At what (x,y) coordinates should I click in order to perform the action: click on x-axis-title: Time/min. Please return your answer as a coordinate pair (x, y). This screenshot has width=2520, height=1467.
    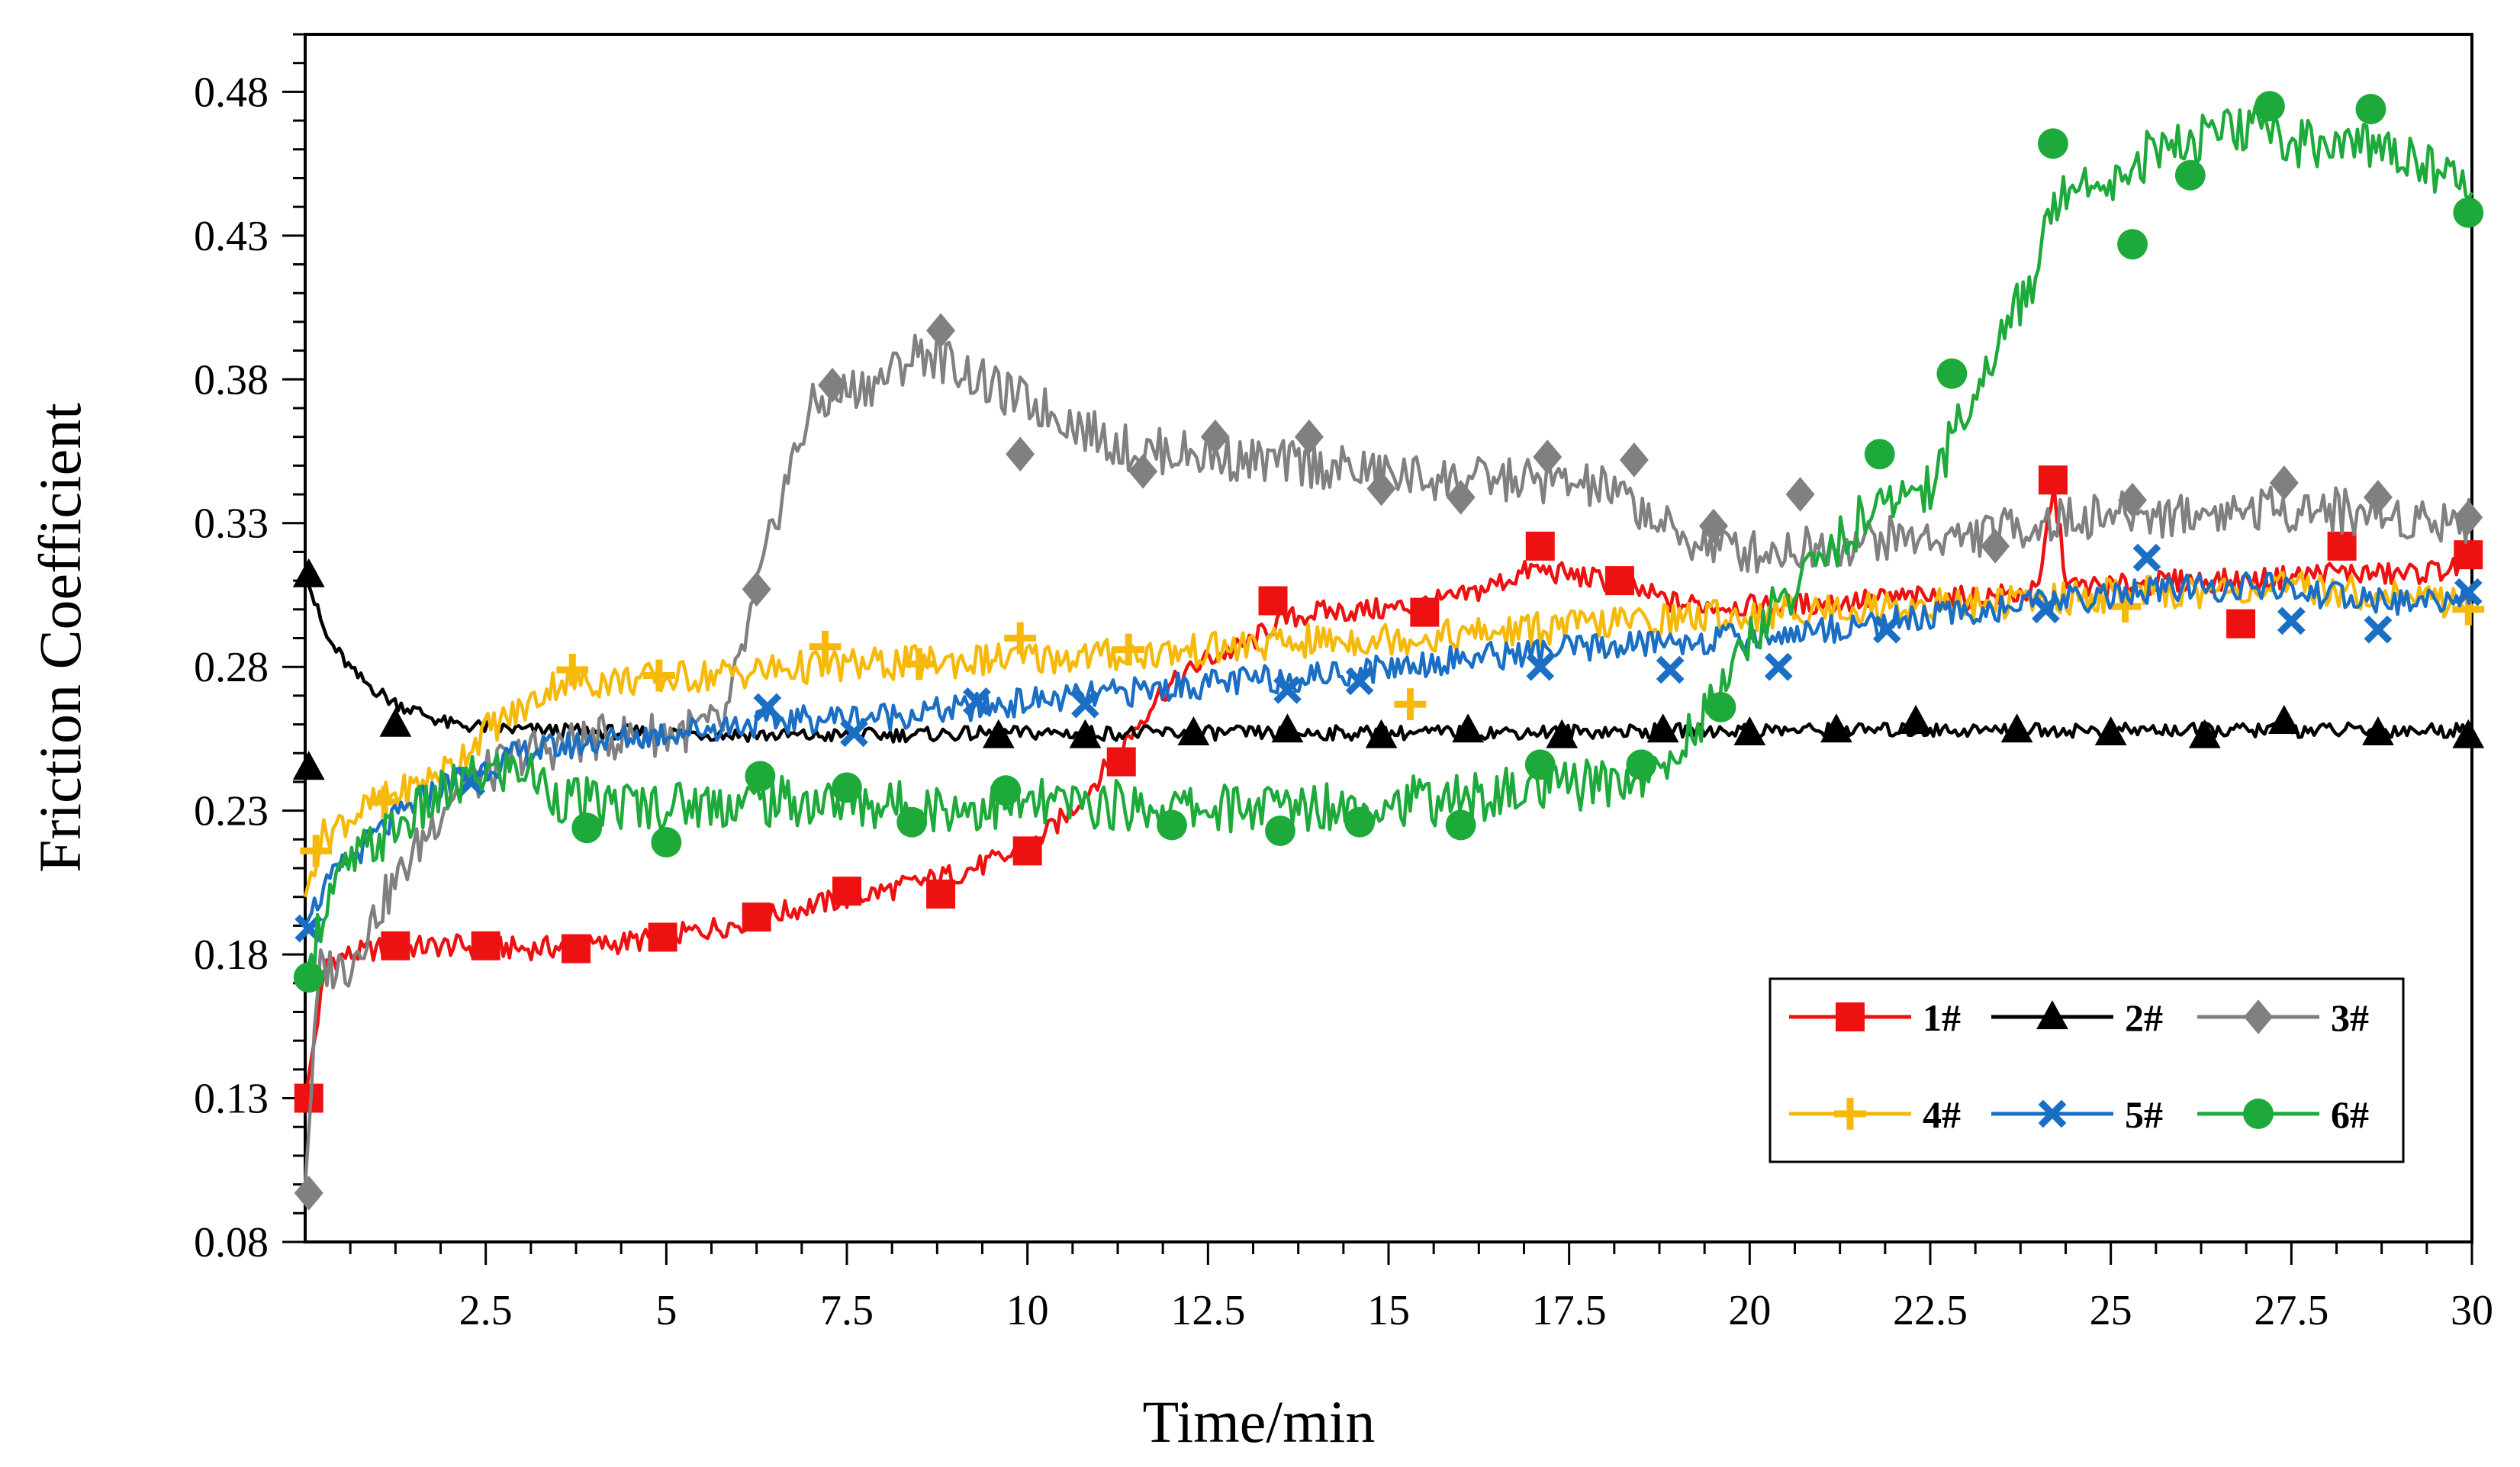
    Looking at the image, I should click on (1259, 1421).